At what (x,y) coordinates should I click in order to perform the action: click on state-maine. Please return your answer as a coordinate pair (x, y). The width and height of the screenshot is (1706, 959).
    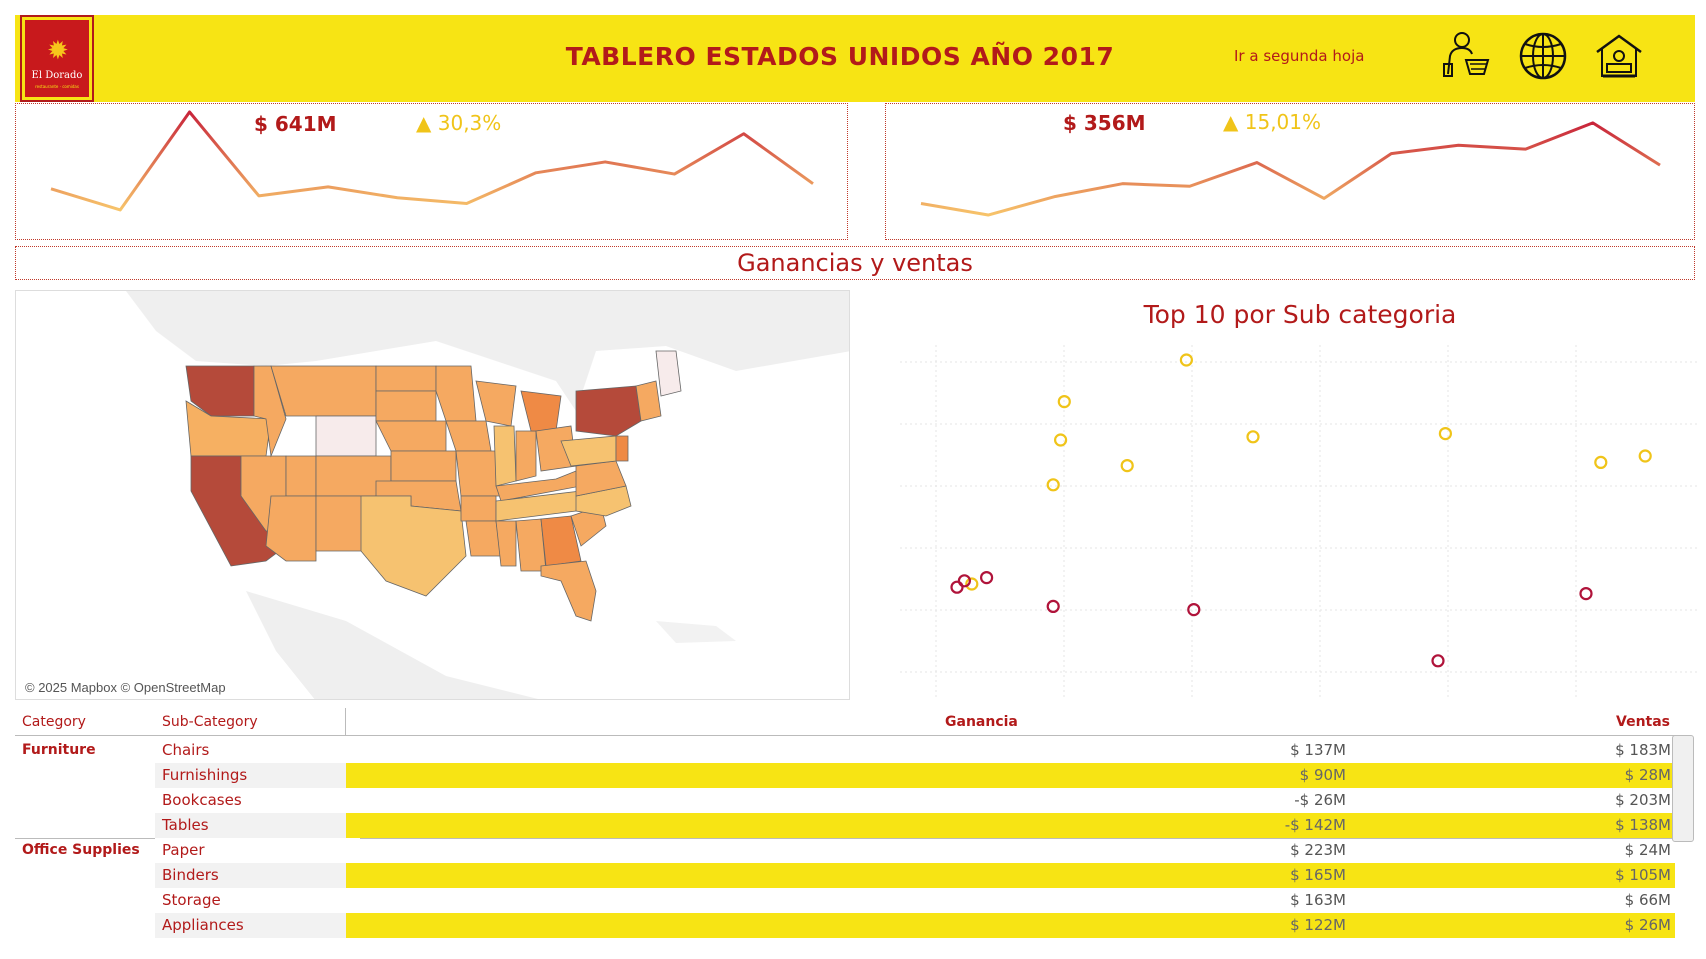
    Looking at the image, I should click on (668, 373).